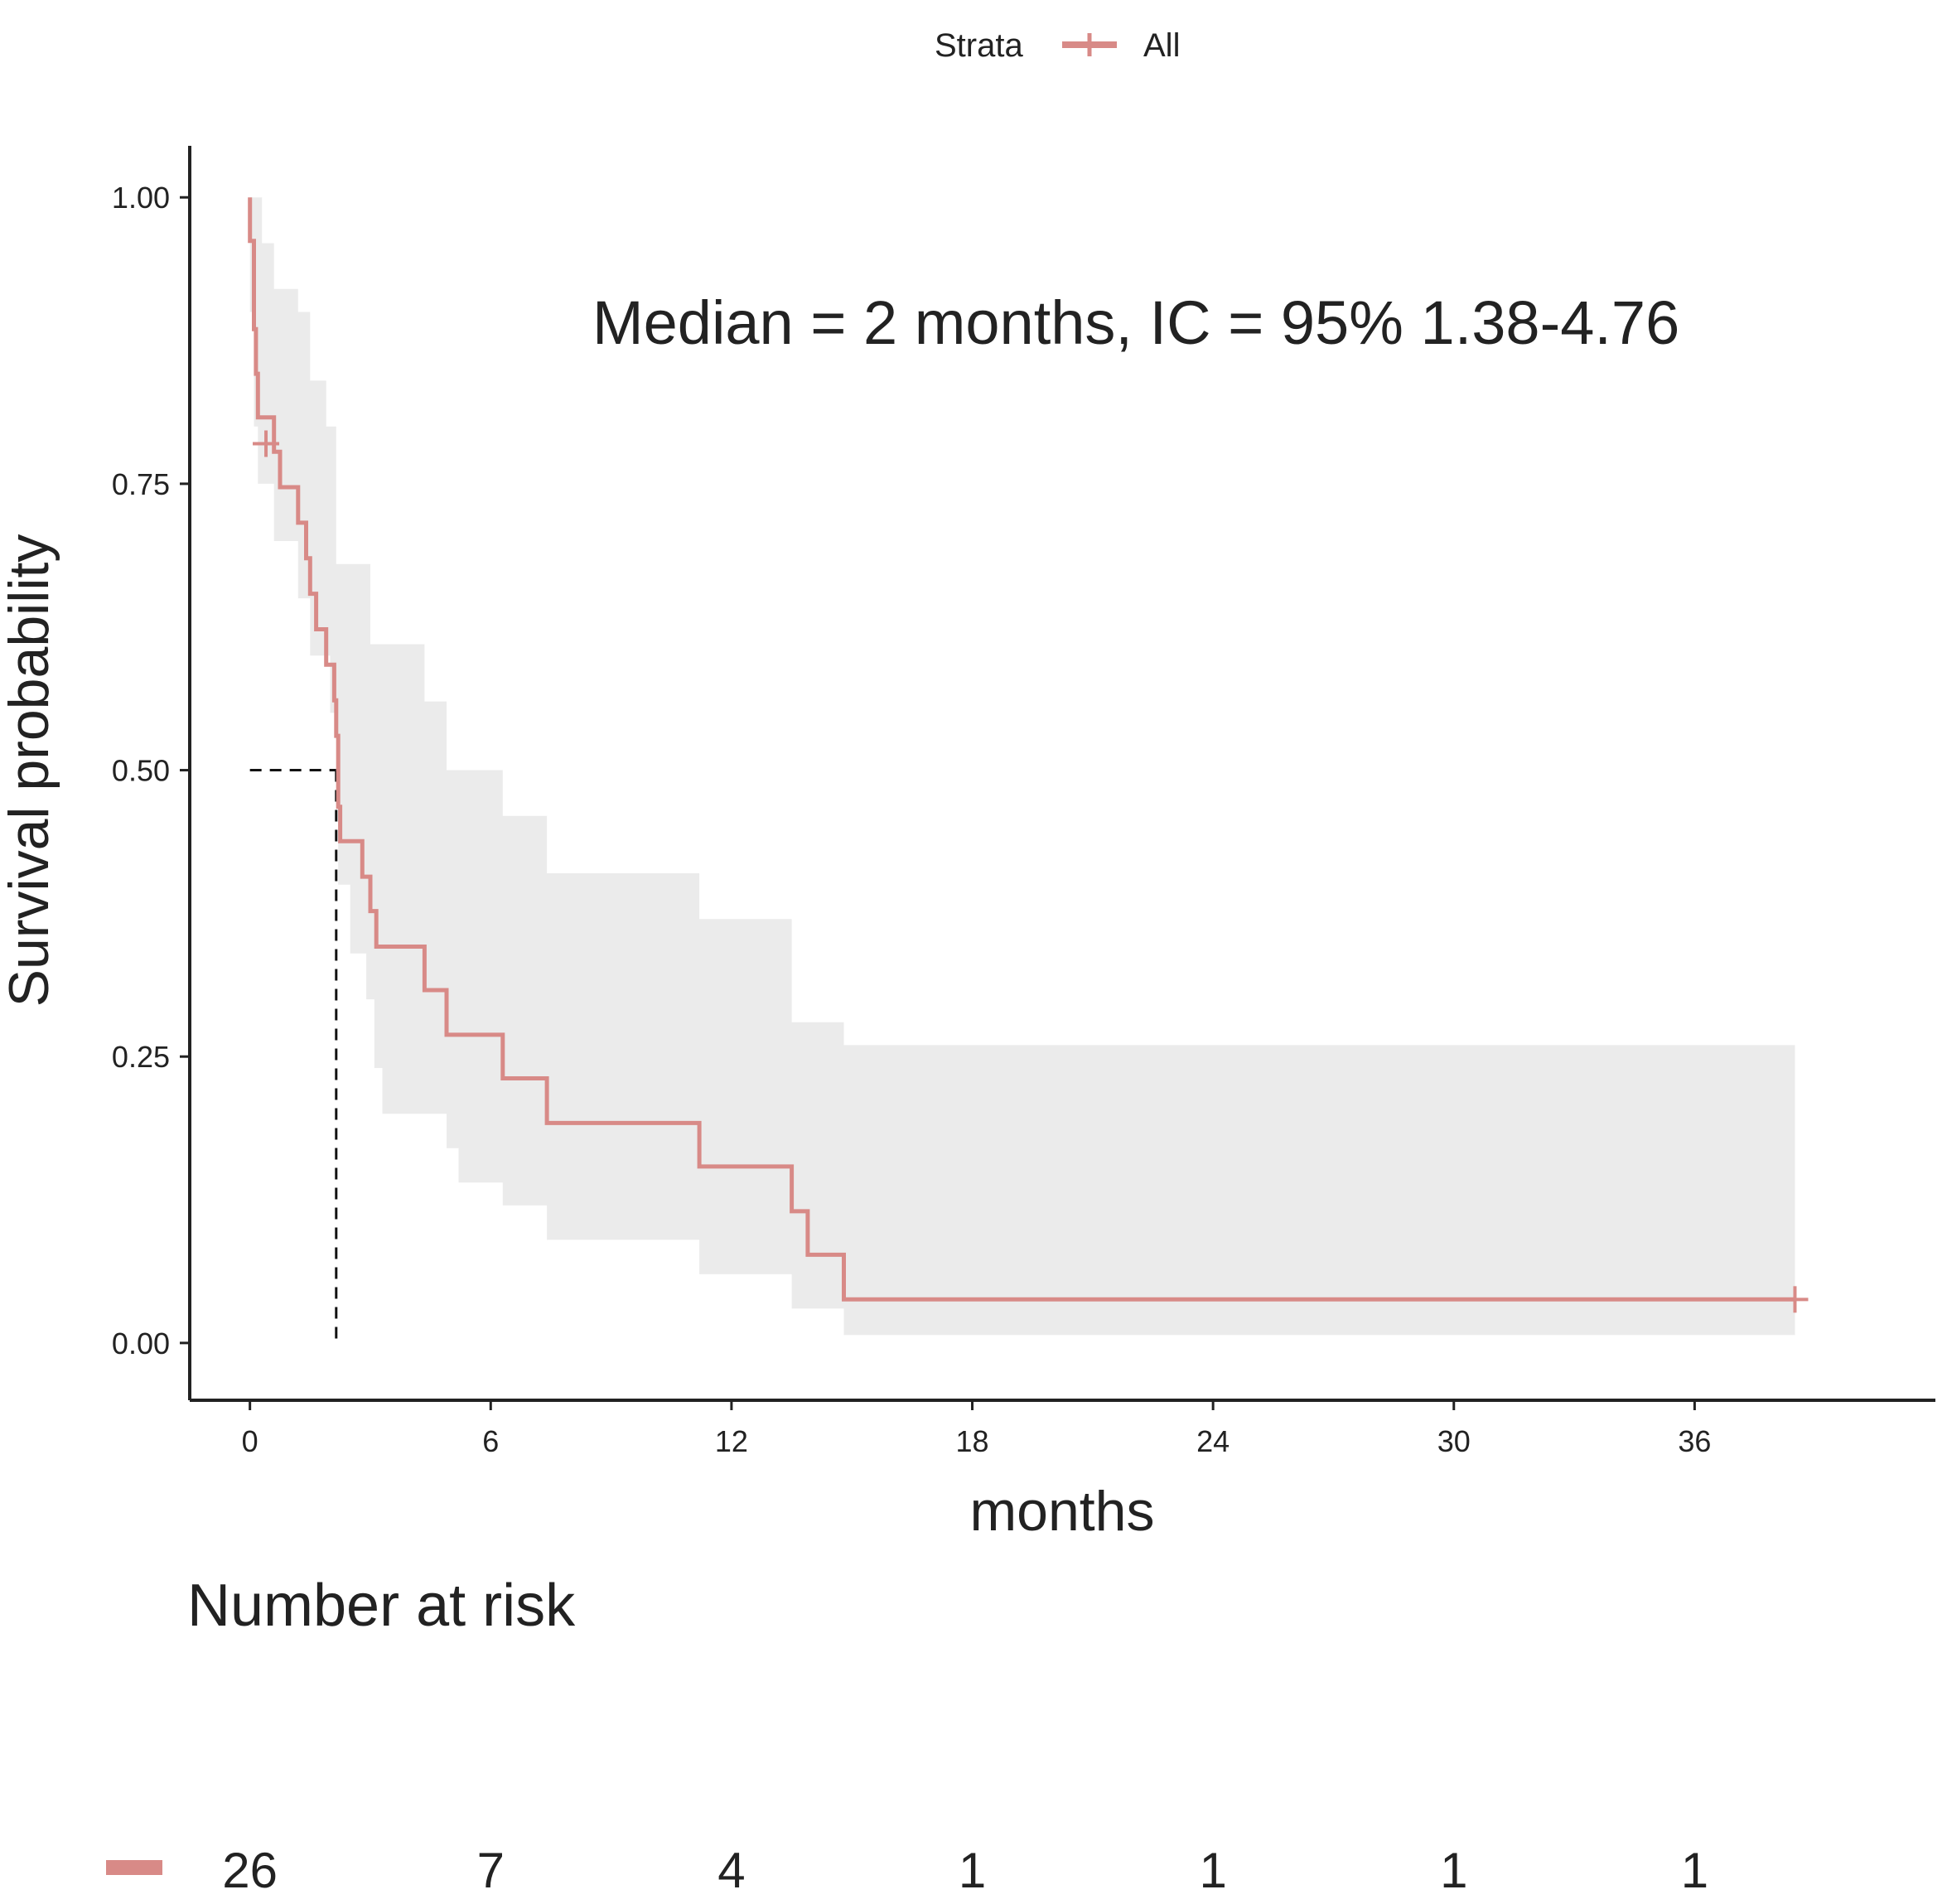 Image resolution: width=1947 pixels, height=1904 pixels. What do you see at coordinates (1062, 1511) in the screenshot?
I see `x-axis-title: months` at bounding box center [1062, 1511].